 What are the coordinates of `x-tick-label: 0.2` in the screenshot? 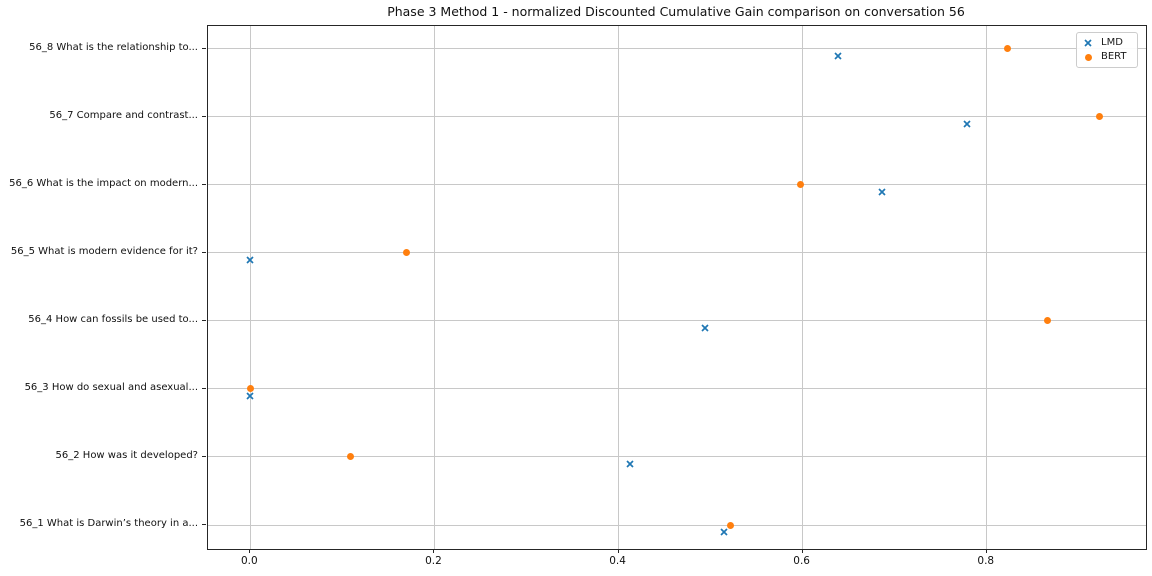 It's located at (433, 561).